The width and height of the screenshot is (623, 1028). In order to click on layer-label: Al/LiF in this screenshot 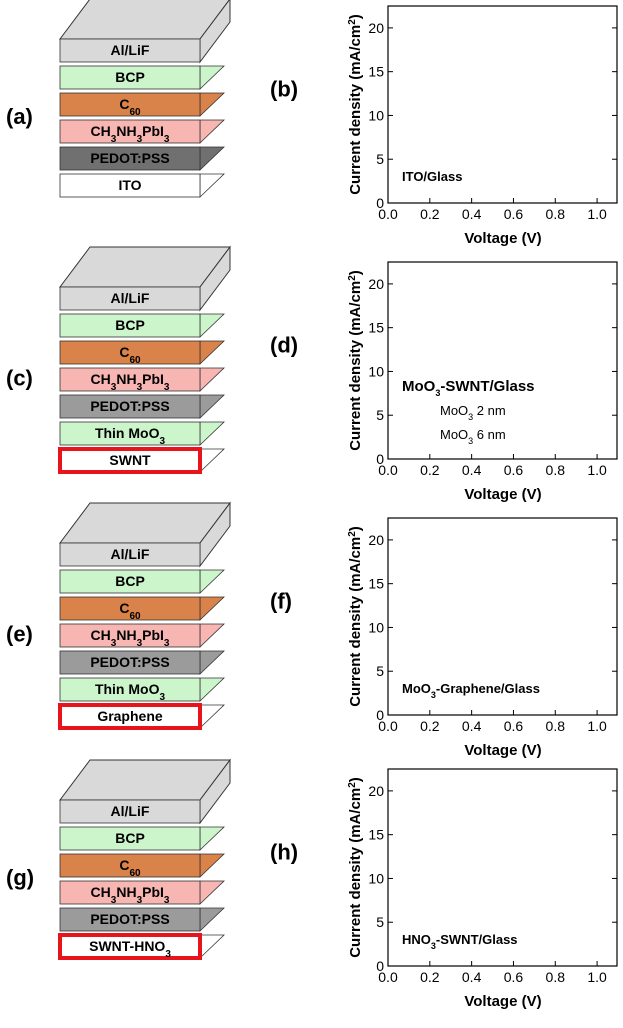, I will do `click(130, 811)`.